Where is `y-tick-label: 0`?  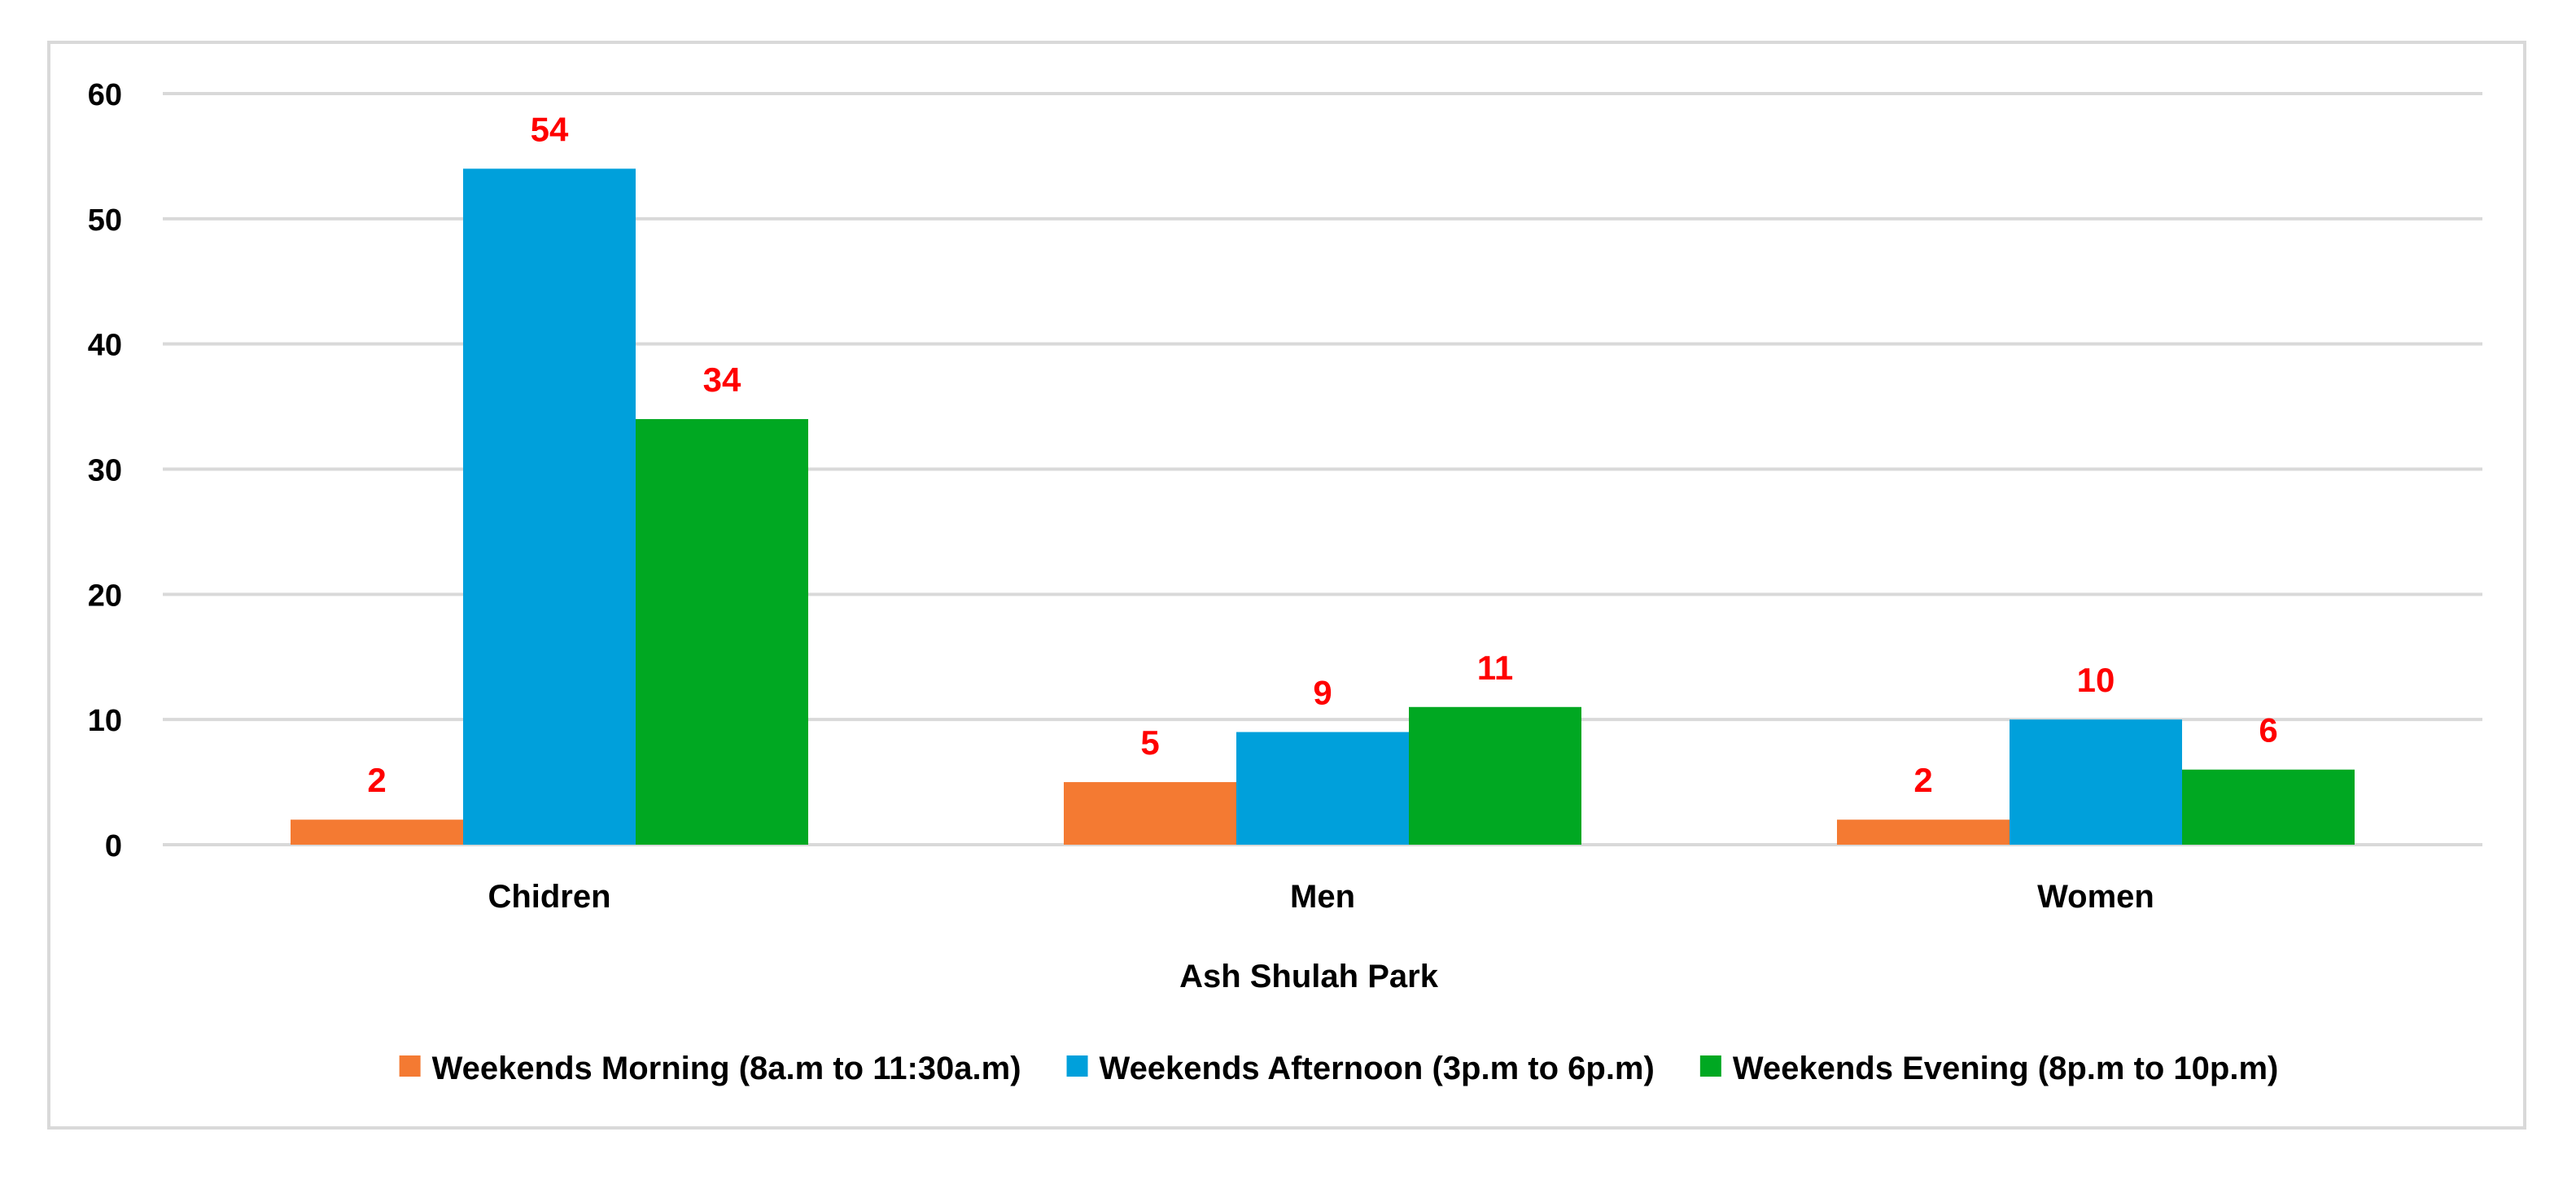 y-tick-label: 0 is located at coordinates (113, 846).